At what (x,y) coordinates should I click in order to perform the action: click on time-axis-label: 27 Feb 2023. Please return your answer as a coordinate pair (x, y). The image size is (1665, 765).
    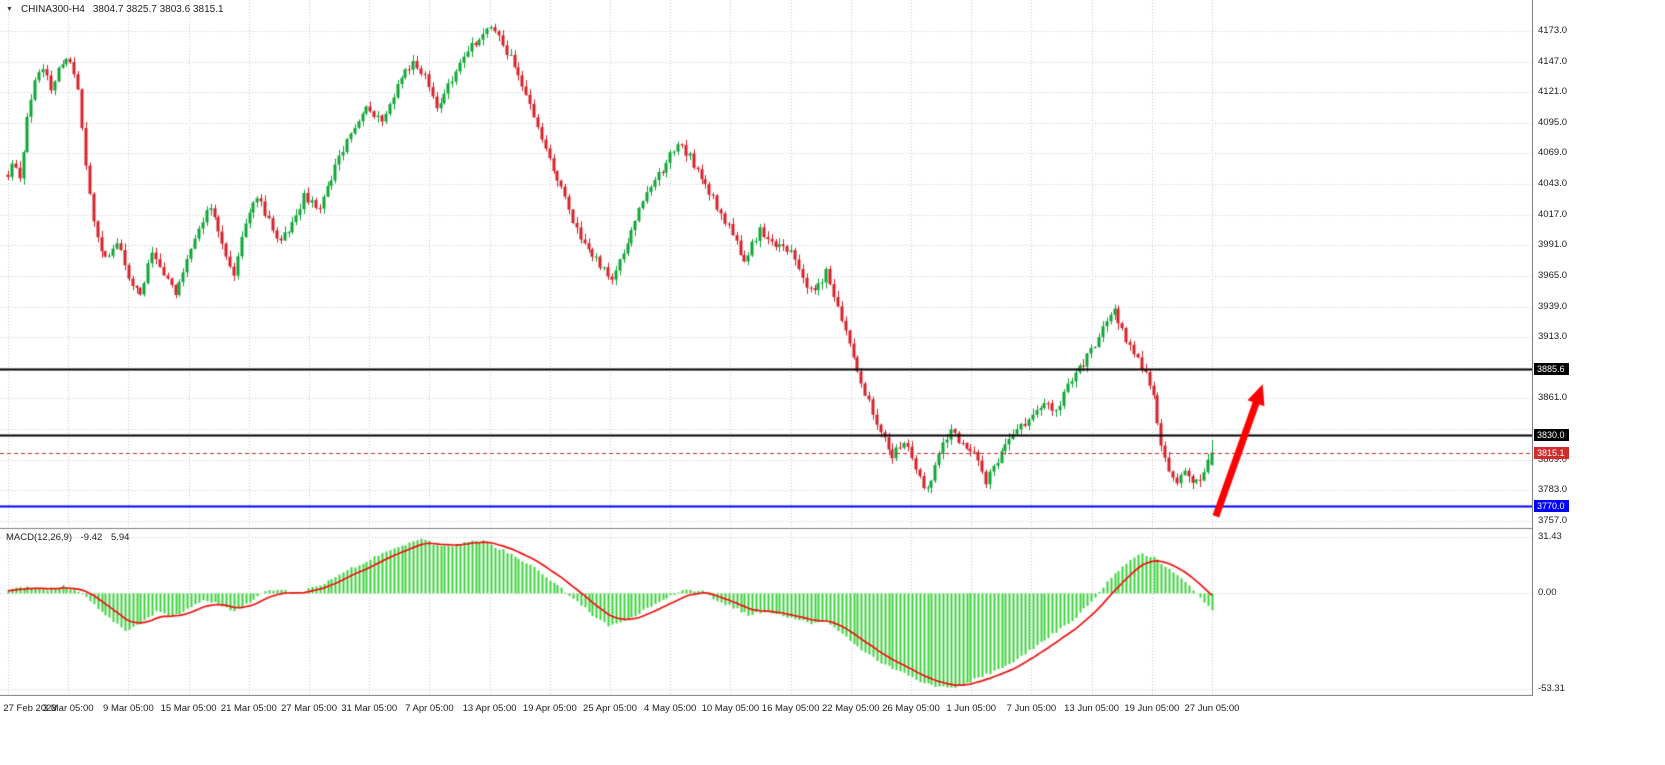
    Looking at the image, I should click on (30, 708).